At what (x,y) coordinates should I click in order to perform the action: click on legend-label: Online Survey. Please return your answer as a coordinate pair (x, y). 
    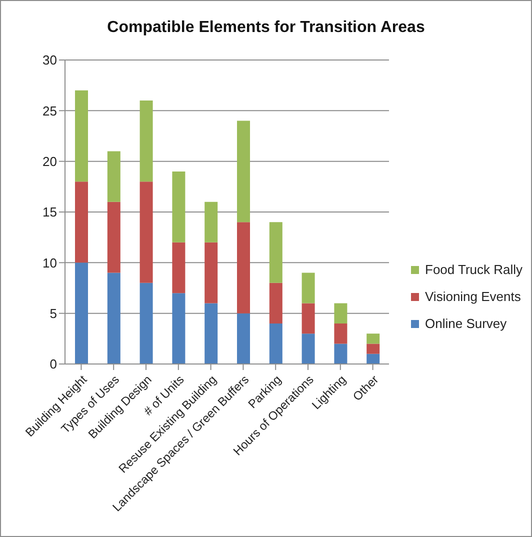
    Looking at the image, I should click on (466, 323).